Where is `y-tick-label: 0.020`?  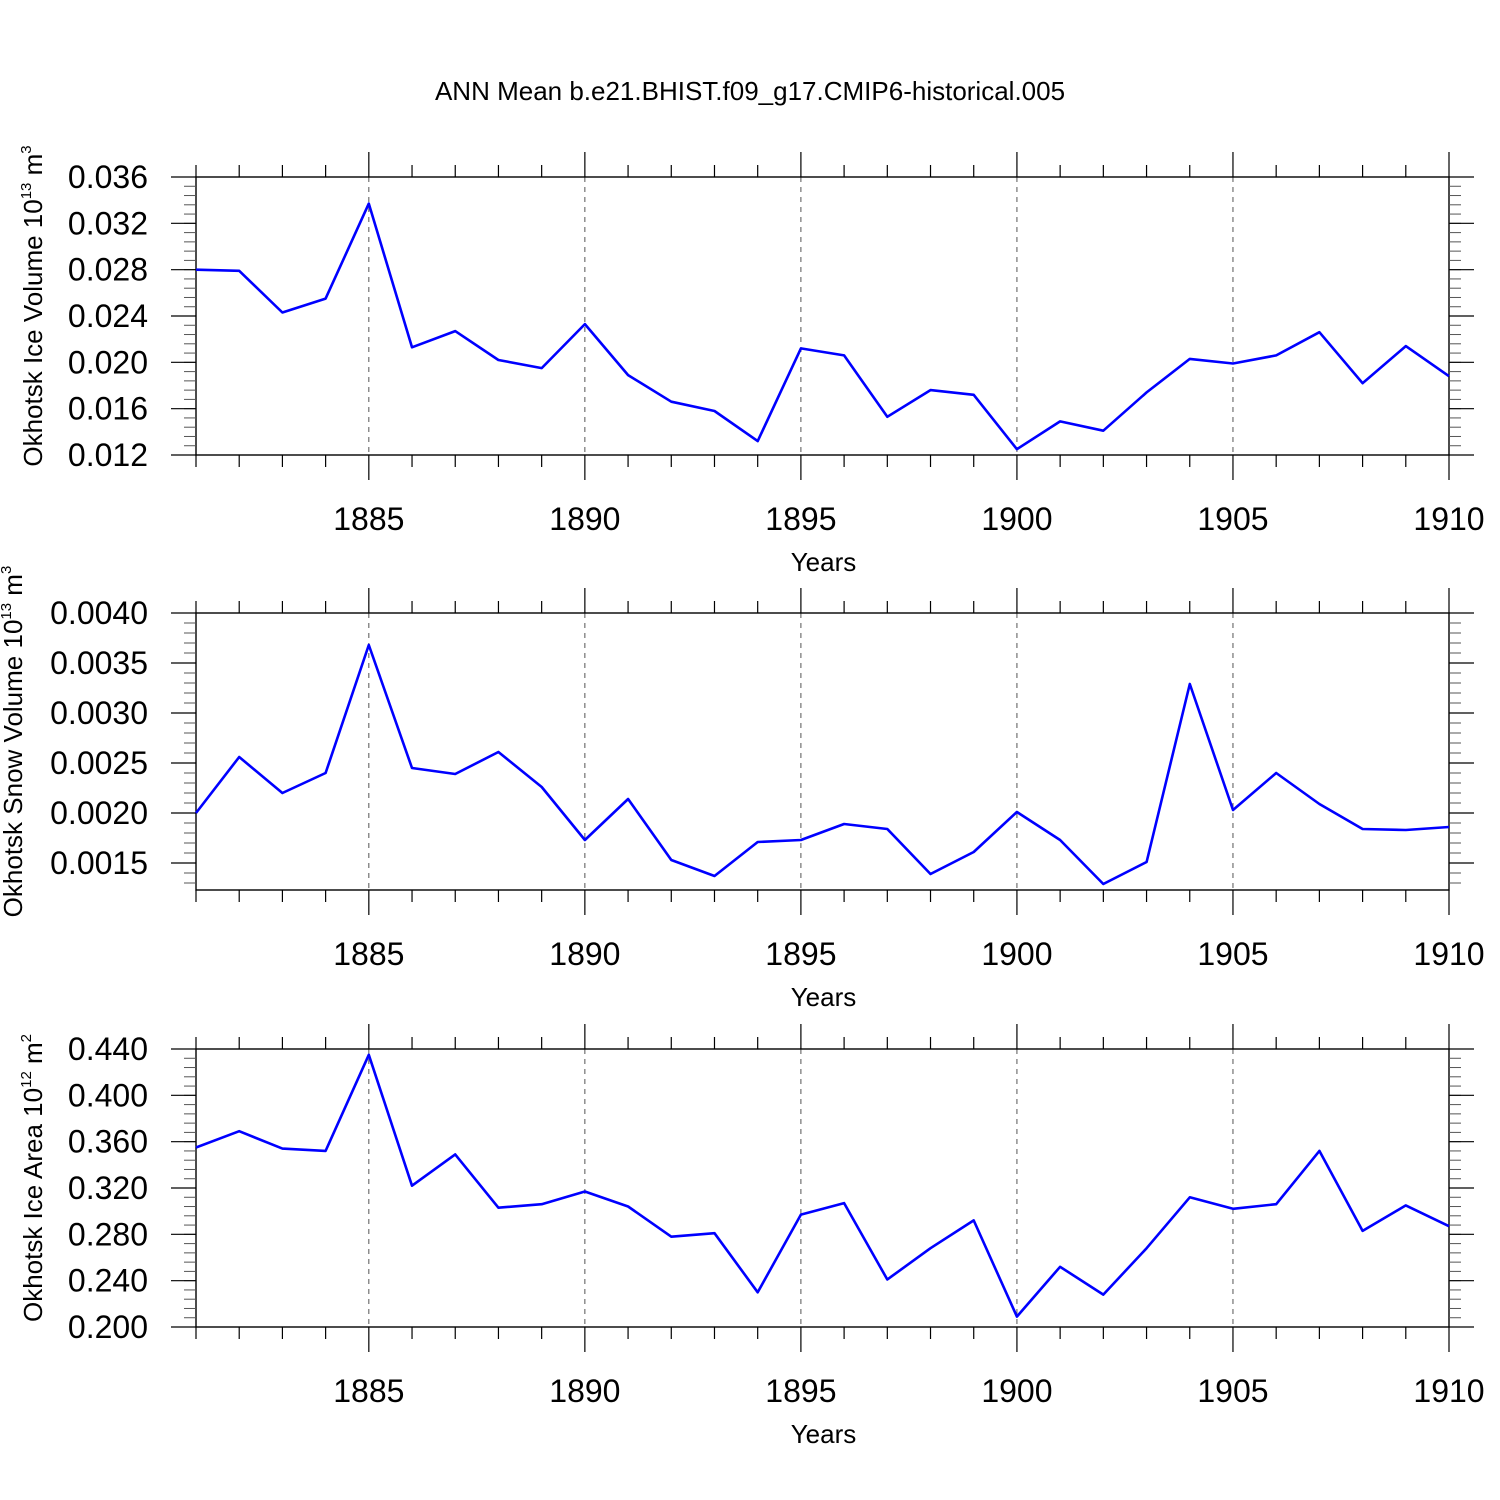
y-tick-label: 0.020 is located at coordinates (108, 362).